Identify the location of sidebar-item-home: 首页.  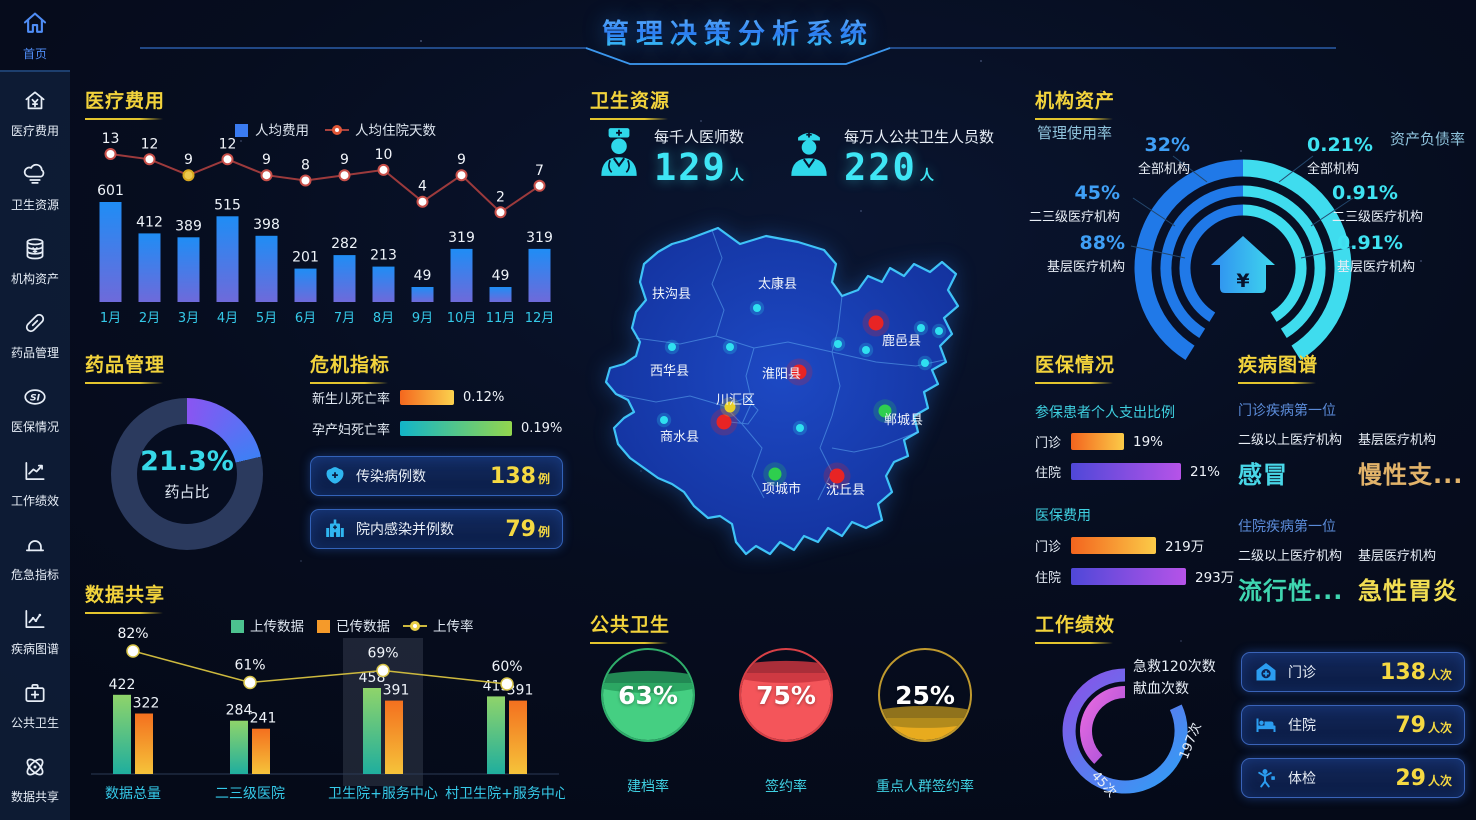
(35, 35).